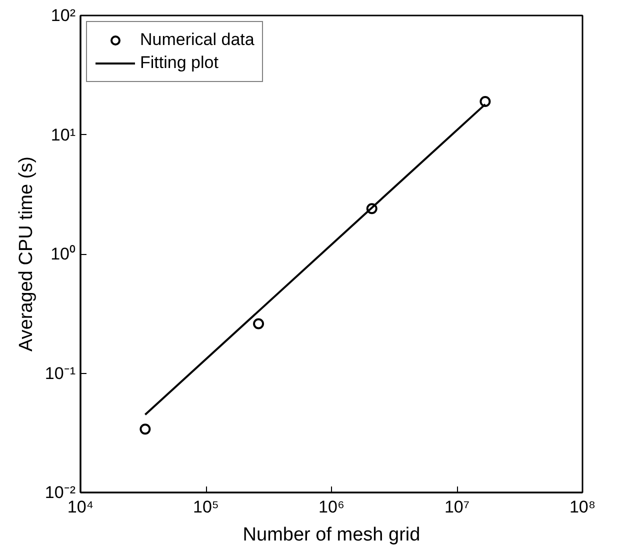 This screenshot has width=618, height=559. What do you see at coordinates (331, 507) in the screenshot?
I see `x-tick-label: 10⁶` at bounding box center [331, 507].